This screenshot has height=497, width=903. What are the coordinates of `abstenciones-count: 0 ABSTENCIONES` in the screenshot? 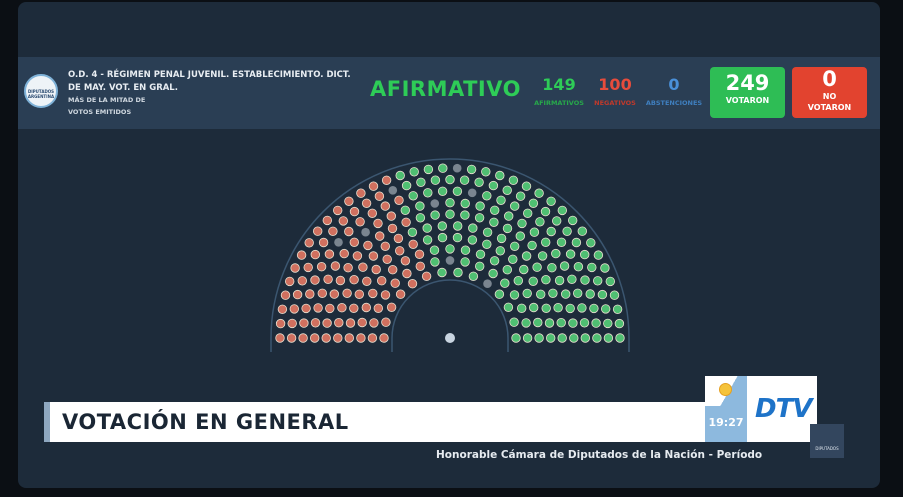 It's located at (674, 91).